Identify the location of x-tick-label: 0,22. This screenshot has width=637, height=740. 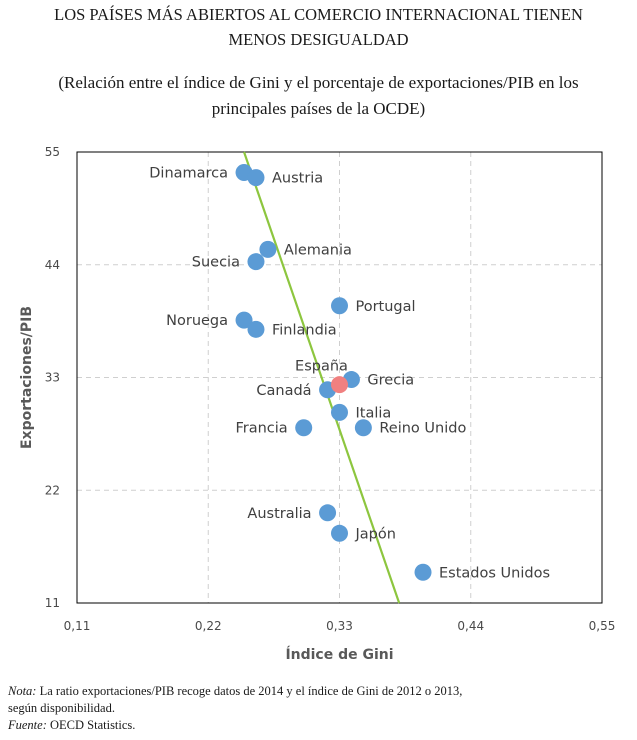
(208, 626).